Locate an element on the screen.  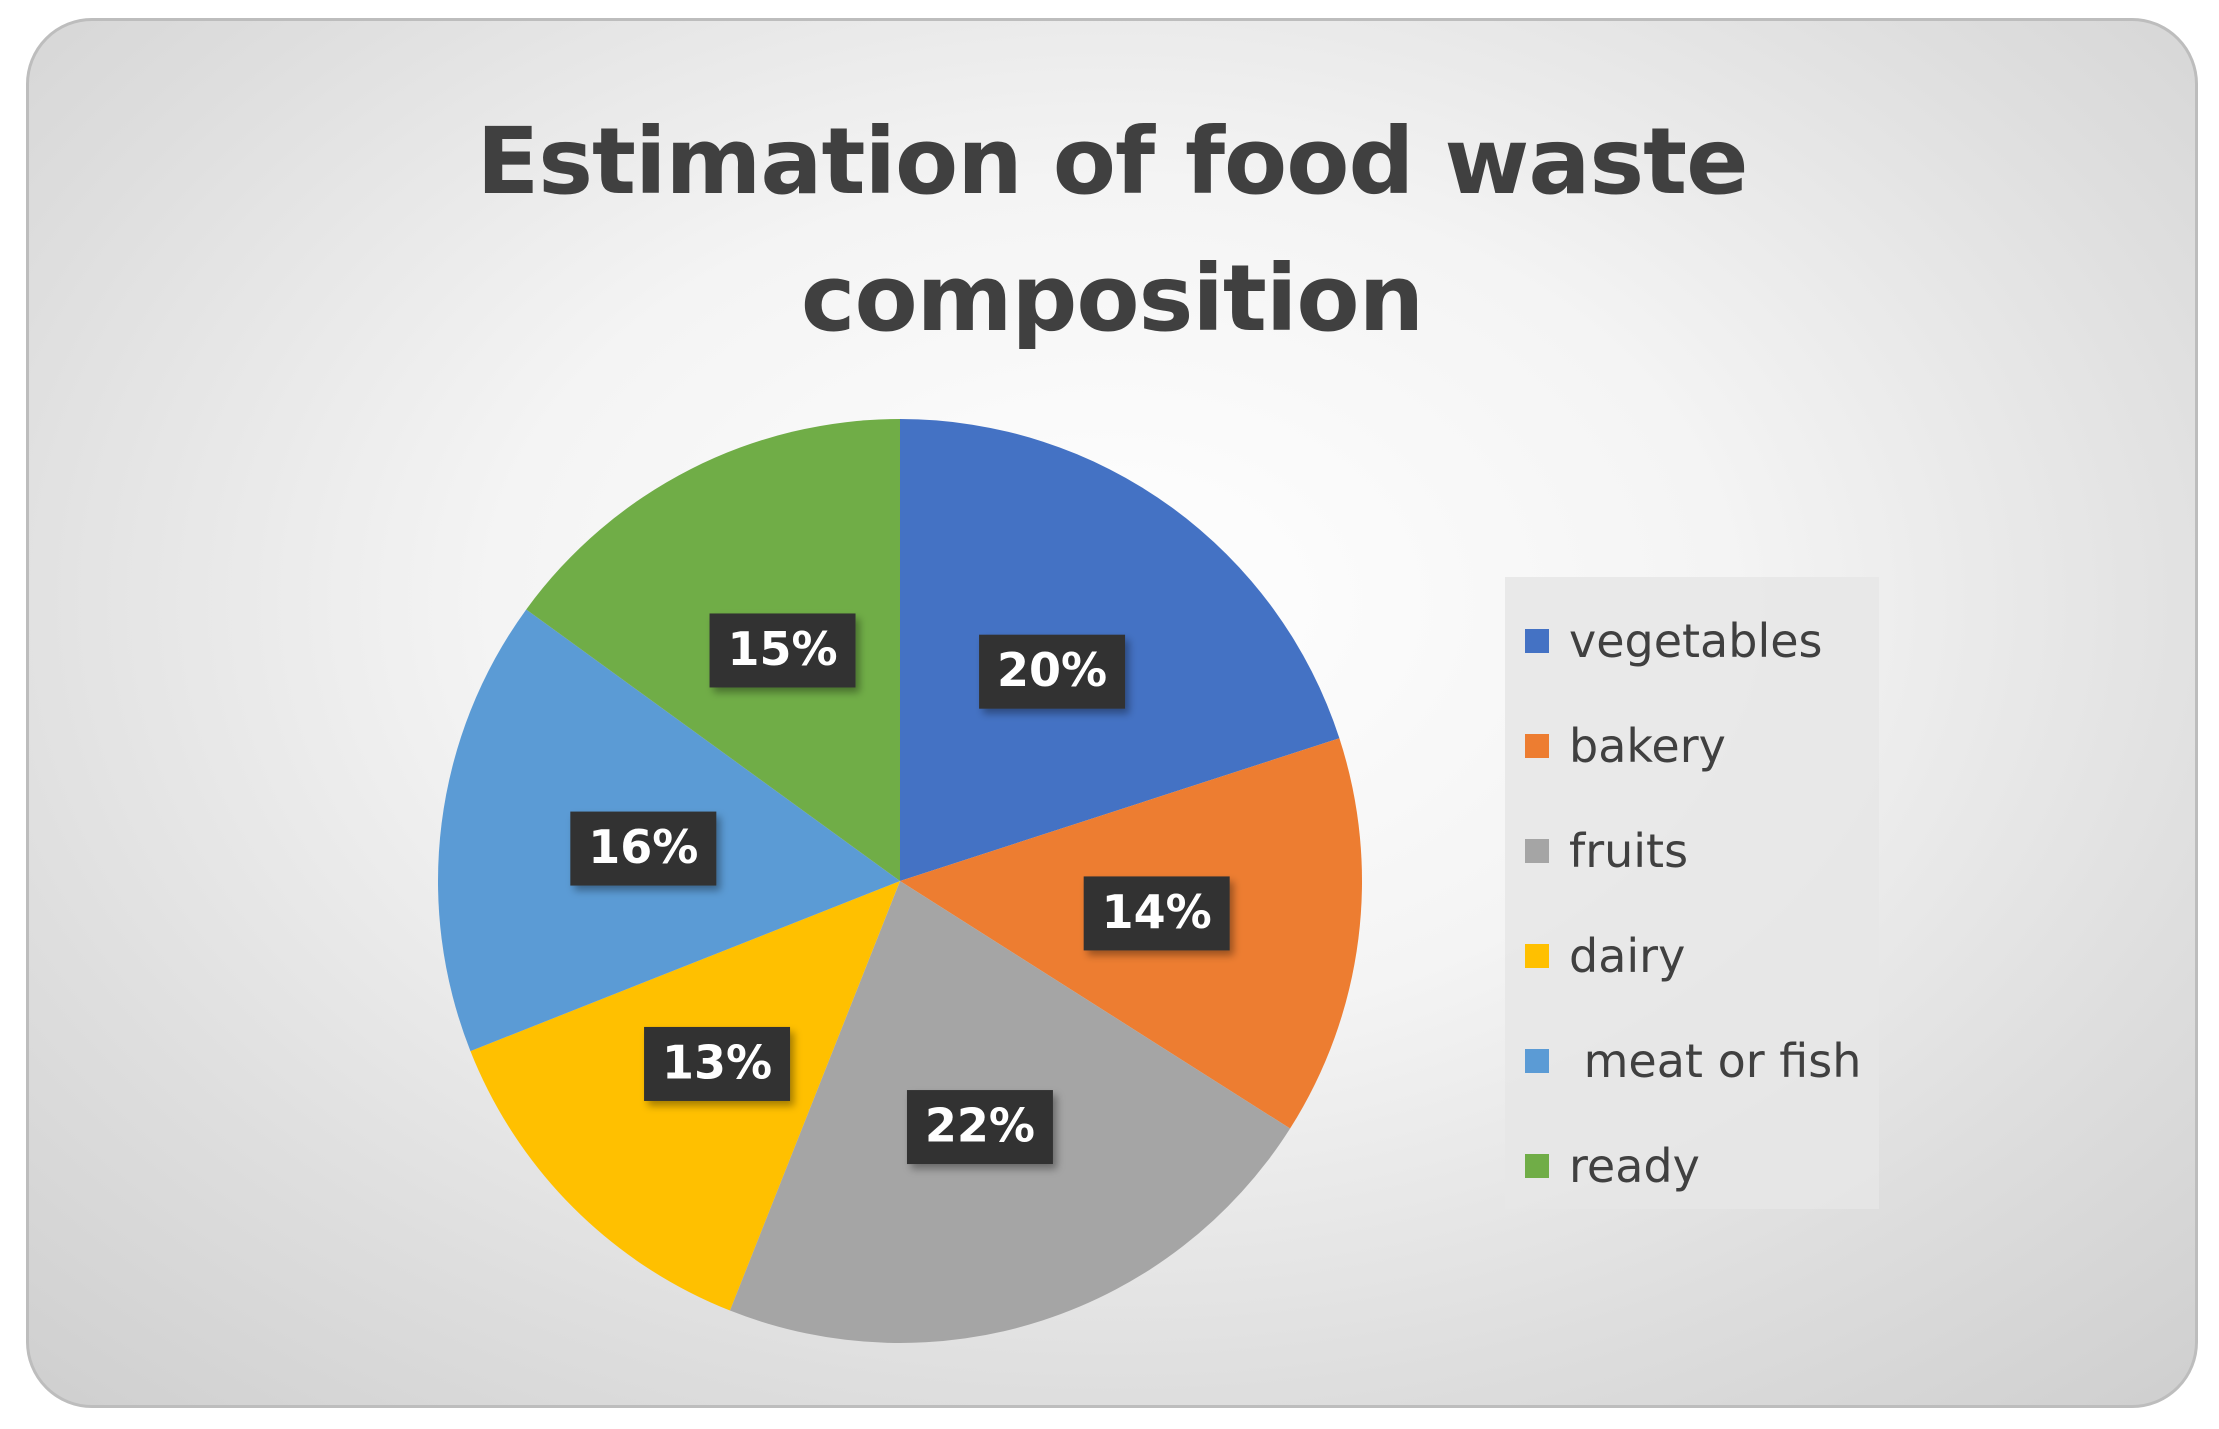
data-label-ready: 15% is located at coordinates (782, 650).